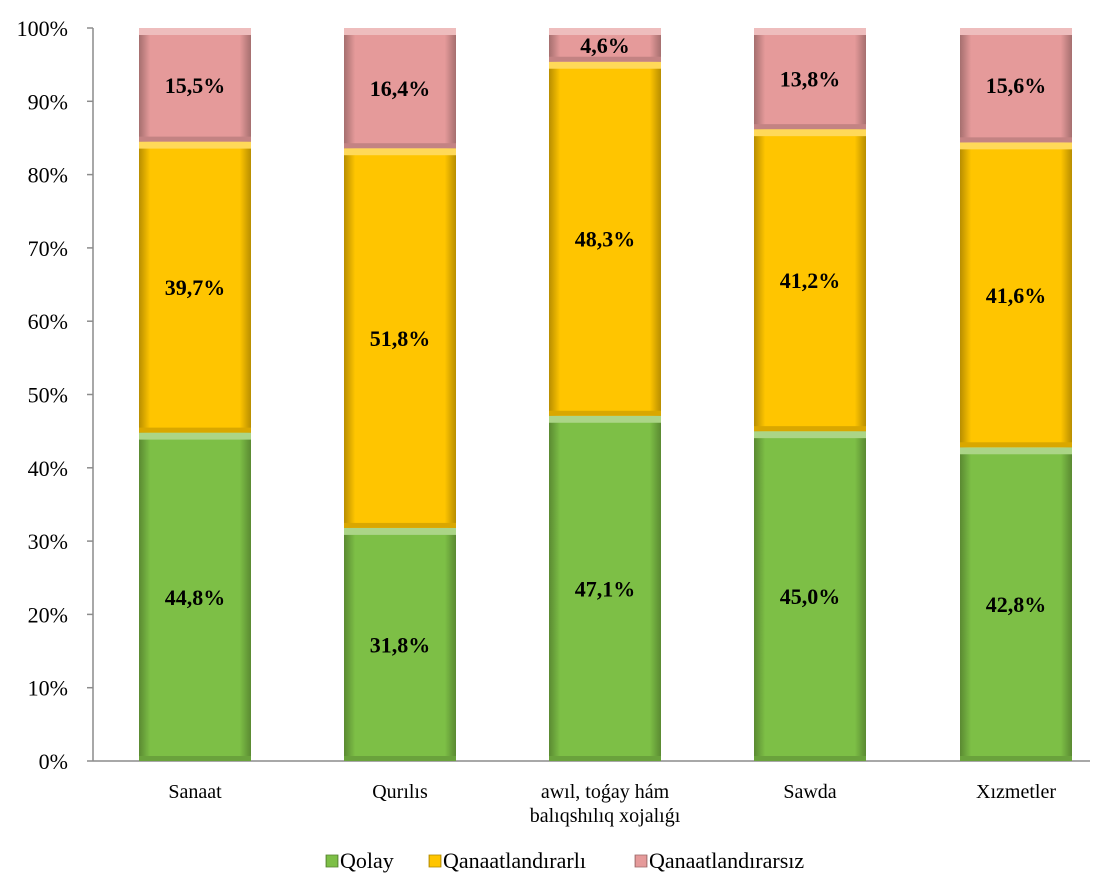  What do you see at coordinates (367, 860) in the screenshot?
I see `legend-label: Qolay` at bounding box center [367, 860].